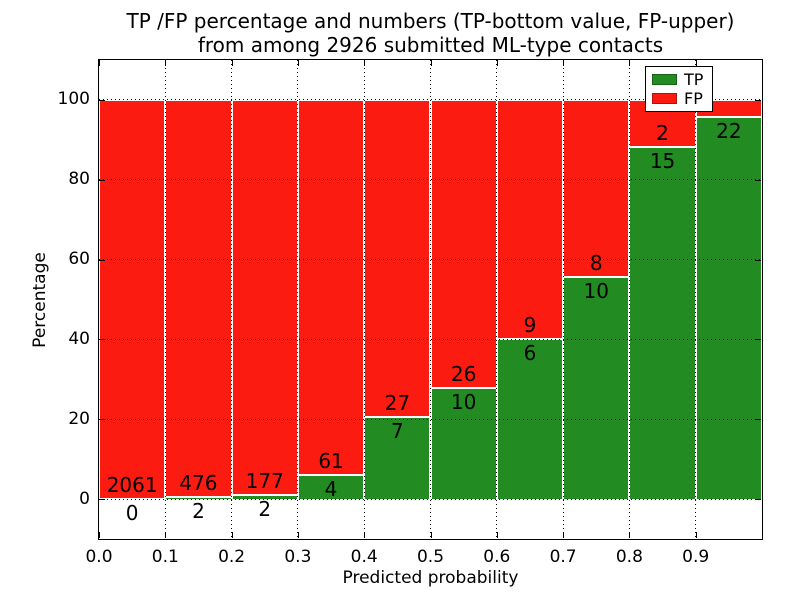 The height and width of the screenshot is (600, 800). What do you see at coordinates (79, 259) in the screenshot?
I see `y-tick-label: 60` at bounding box center [79, 259].